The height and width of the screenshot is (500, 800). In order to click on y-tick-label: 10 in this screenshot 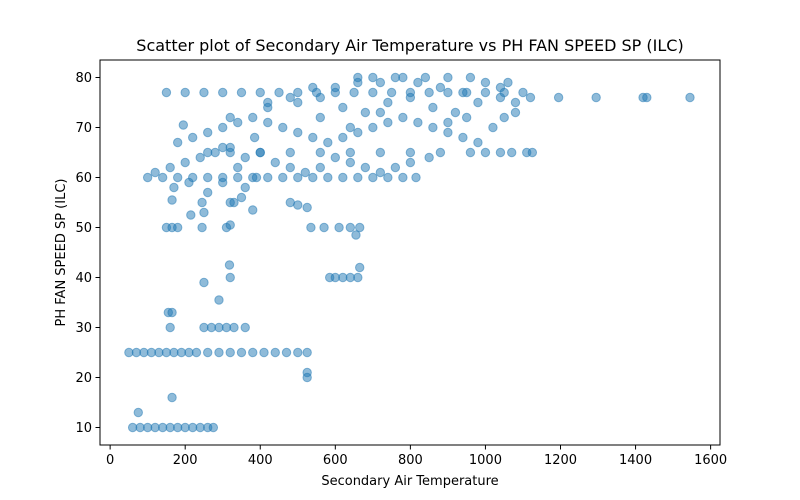, I will do `click(83, 428)`.